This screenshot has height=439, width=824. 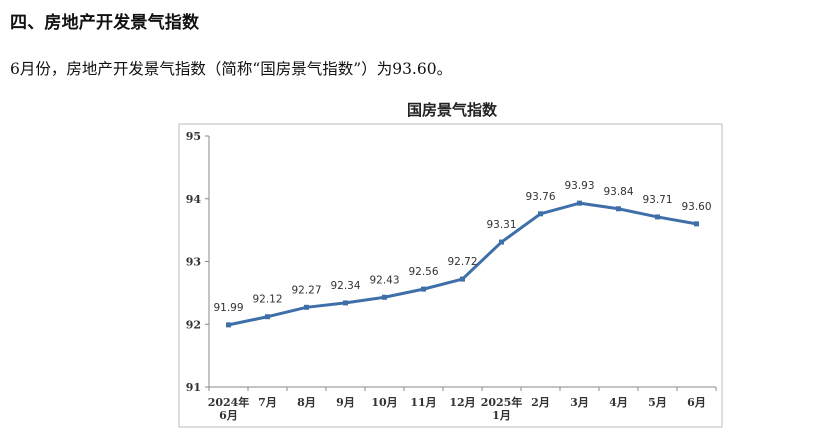 I want to click on data-label: 93.93, so click(x=579, y=186).